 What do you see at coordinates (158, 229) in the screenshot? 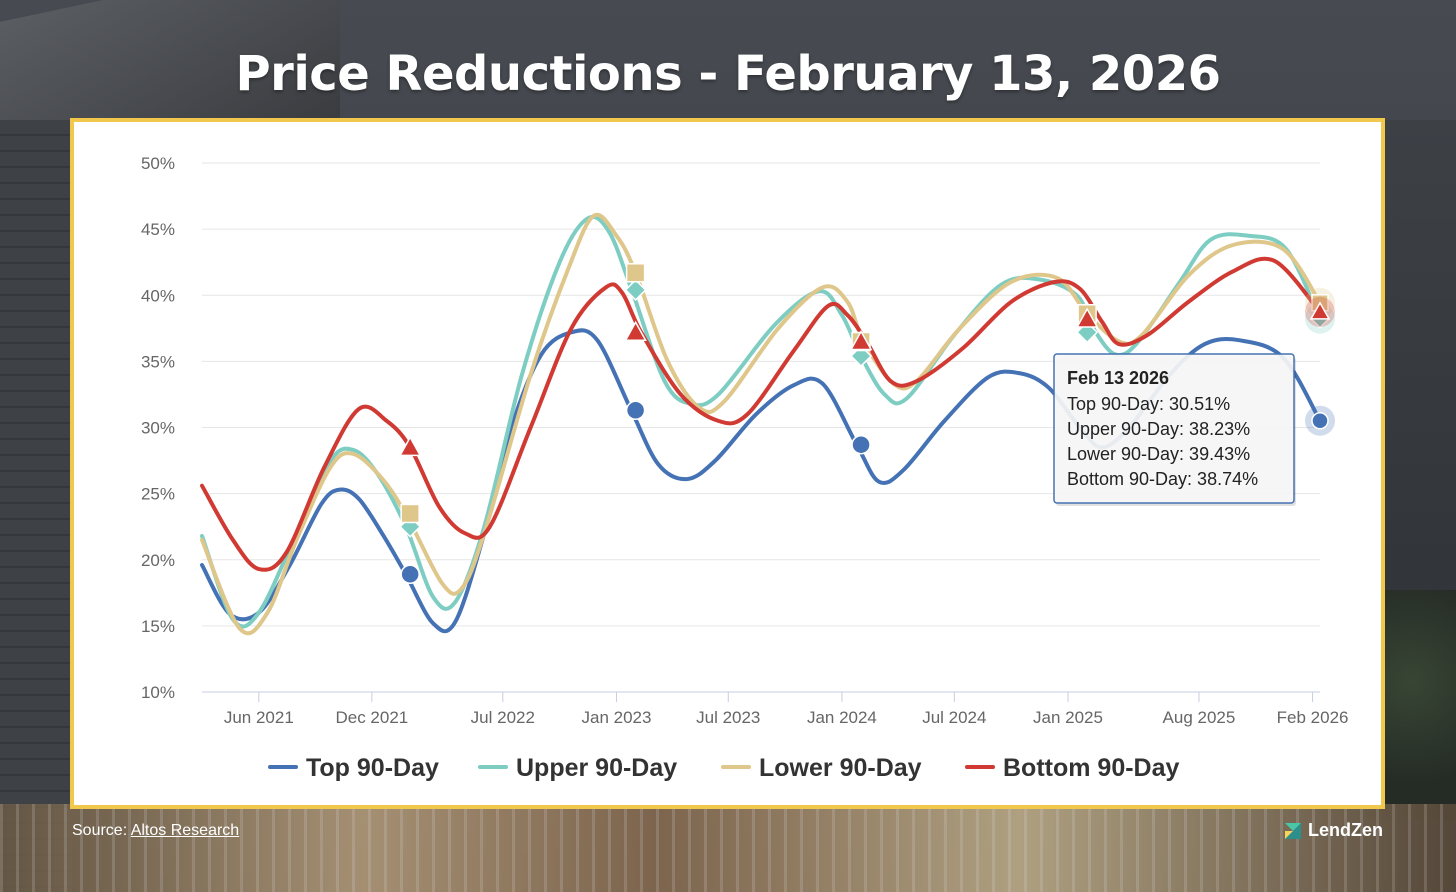
I see `y-tick-label: 45%` at bounding box center [158, 229].